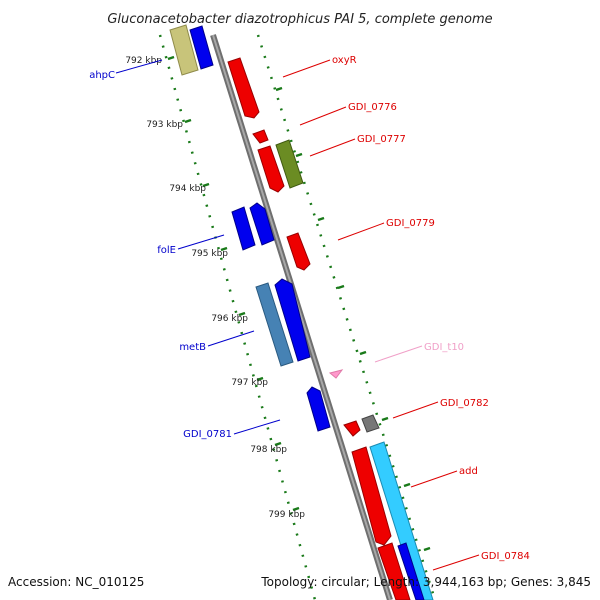 The width and height of the screenshot is (600, 600). What do you see at coordinates (164, 125) in the screenshot?
I see `kbp-label: 793 kbp` at bounding box center [164, 125].